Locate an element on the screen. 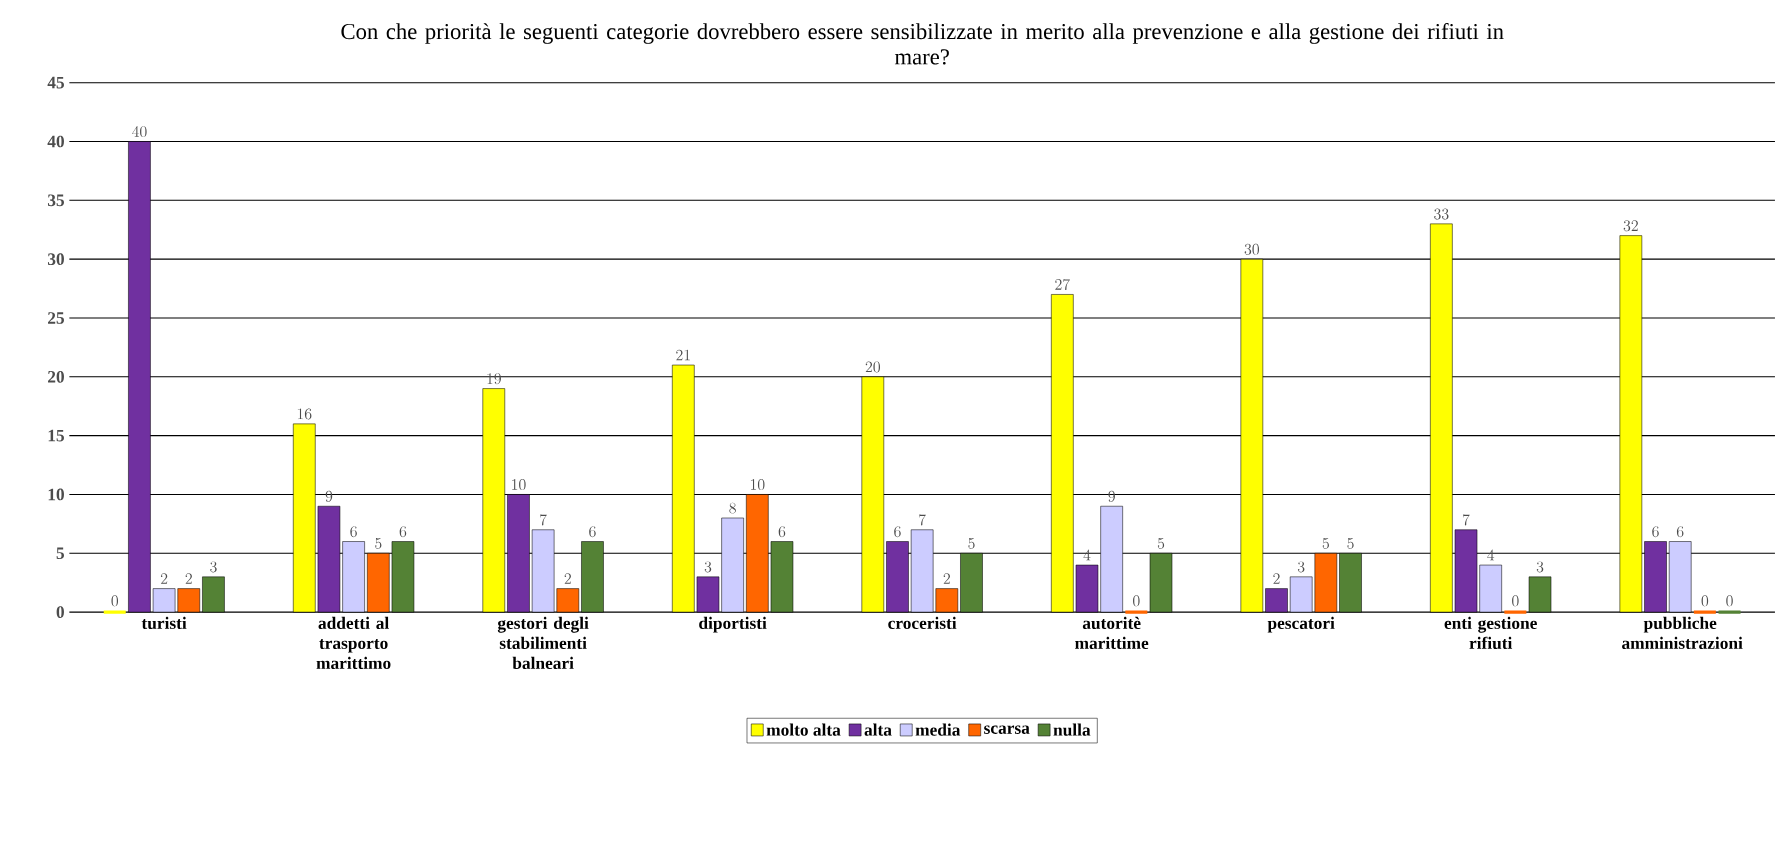 The height and width of the screenshot is (852, 1783). x-tick-label: autoritè marittime is located at coordinates (1112, 632).